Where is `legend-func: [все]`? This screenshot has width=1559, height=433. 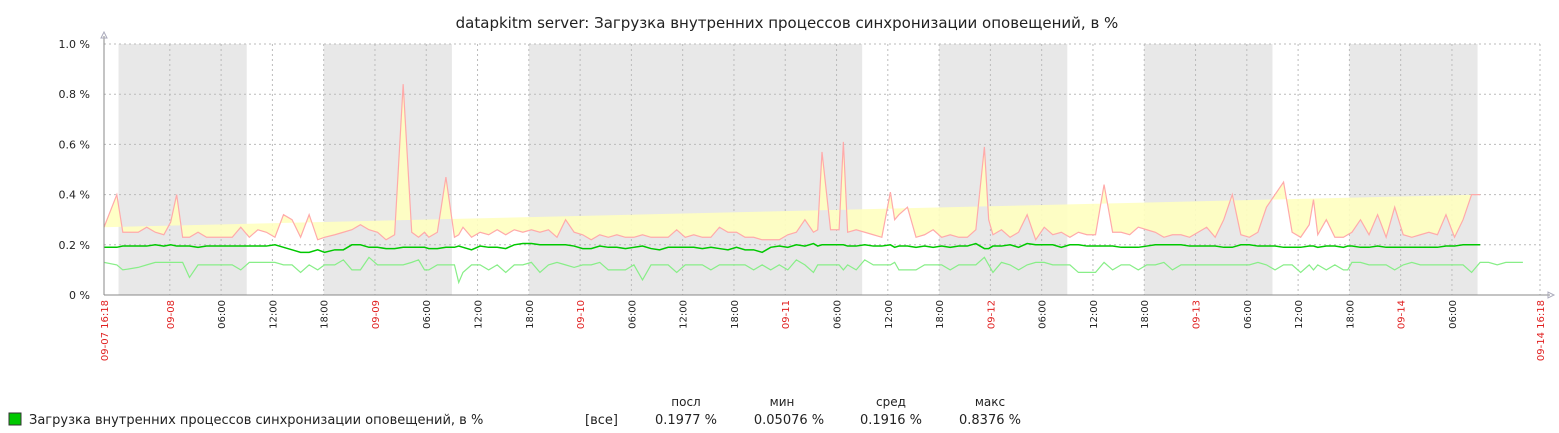 legend-func: [все] is located at coordinates (601, 420).